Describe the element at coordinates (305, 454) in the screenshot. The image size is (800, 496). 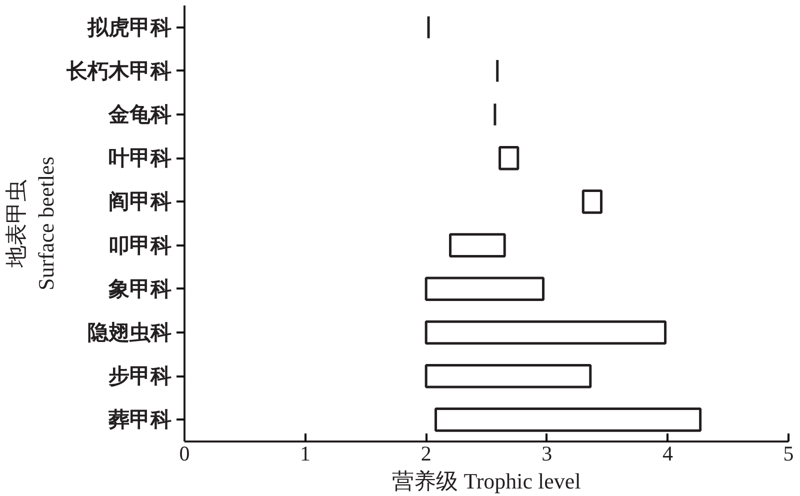
I see `x-tick-label: 1` at that location.